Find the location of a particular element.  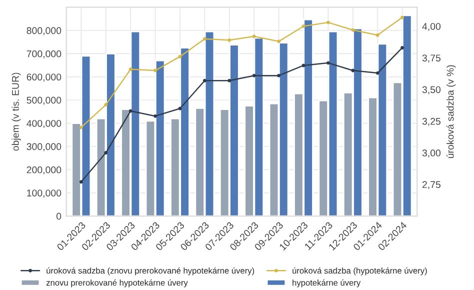

legend-label: znovu prerokované hypotekárne úvery is located at coordinates (117, 283).